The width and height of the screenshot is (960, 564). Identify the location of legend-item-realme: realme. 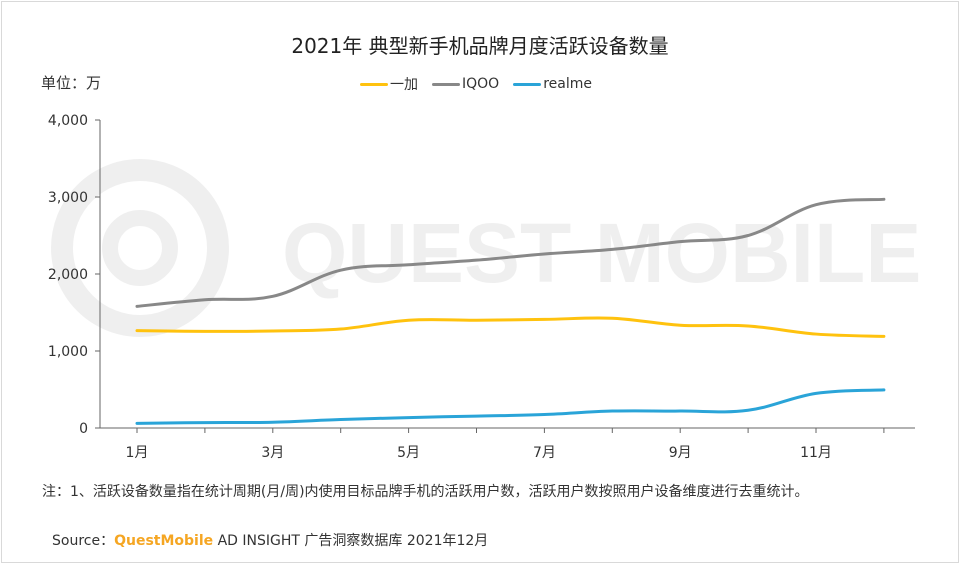
(552, 84).